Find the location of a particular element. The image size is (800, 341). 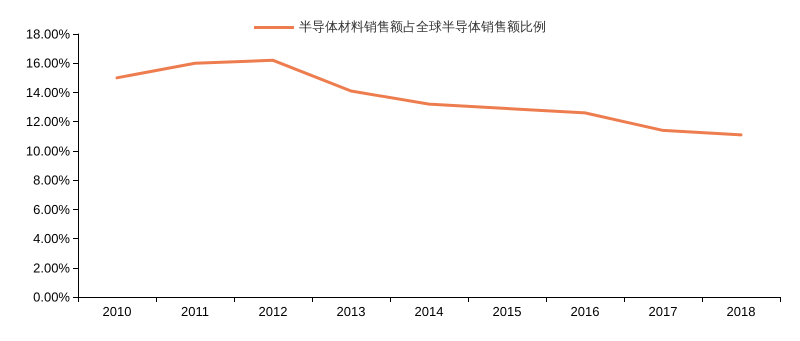

x-tick-label: 2012 is located at coordinates (273, 311).